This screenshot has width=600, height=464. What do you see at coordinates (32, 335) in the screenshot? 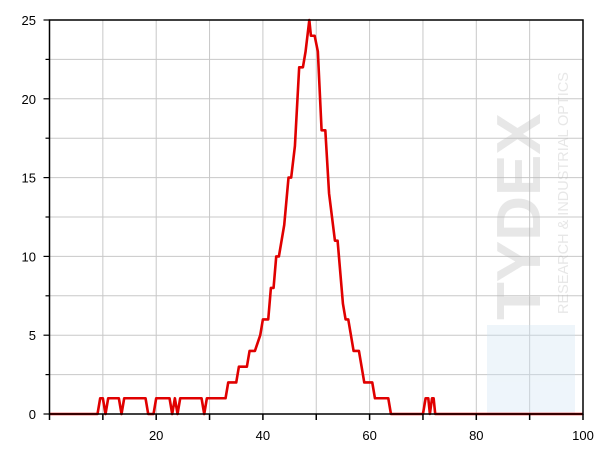
I see `y-tick-label: 5` at bounding box center [32, 335].